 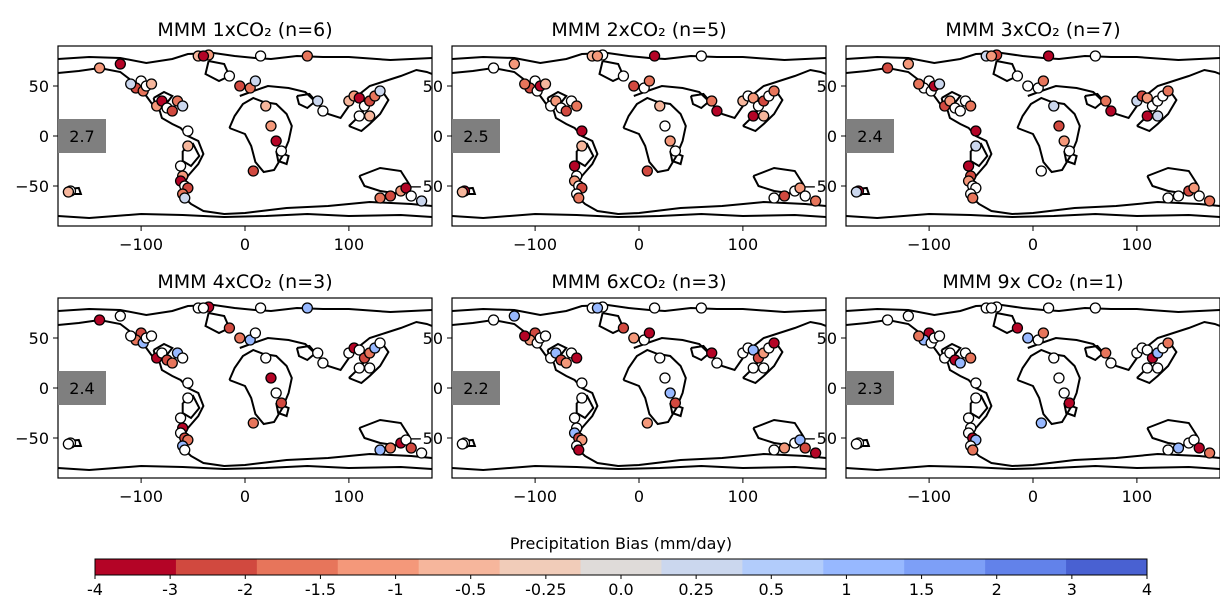 What do you see at coordinates (32, 186) in the screenshot?
I see `y-tick-label: −50` at bounding box center [32, 186].